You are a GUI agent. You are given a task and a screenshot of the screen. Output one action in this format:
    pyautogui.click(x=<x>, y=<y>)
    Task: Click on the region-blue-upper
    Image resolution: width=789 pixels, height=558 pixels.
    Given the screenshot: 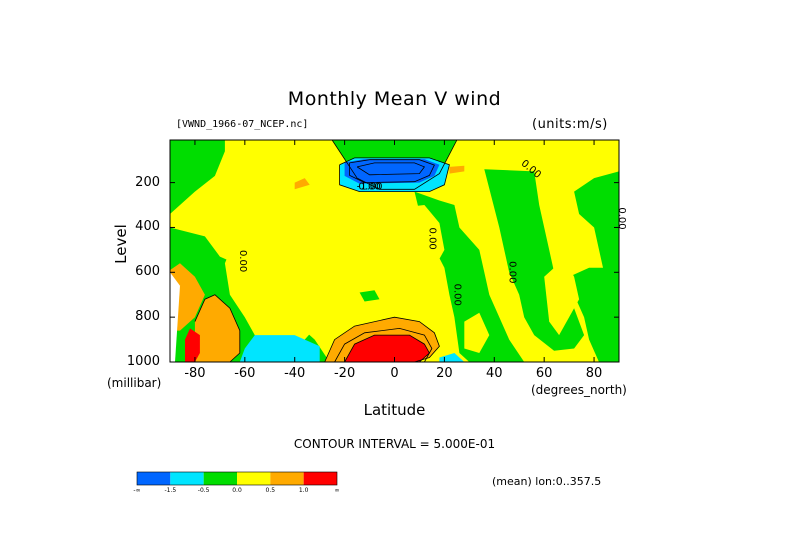 What is the action you would take?
    pyautogui.click(x=392, y=171)
    